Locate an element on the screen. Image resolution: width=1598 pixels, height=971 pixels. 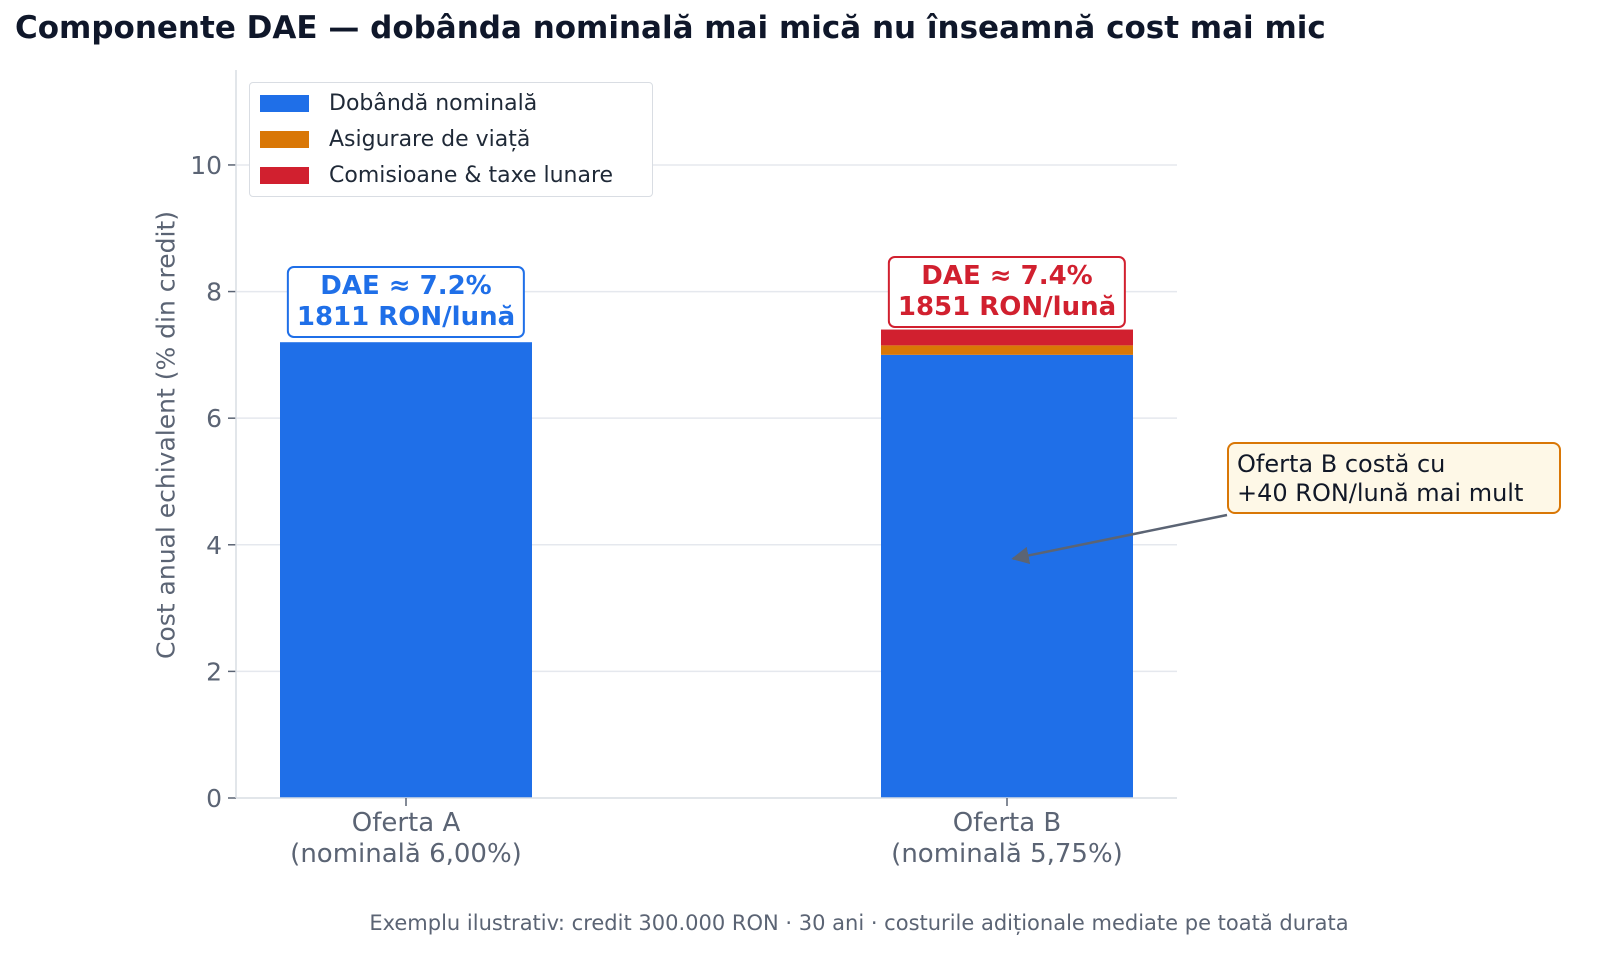
dae-label-oferta-b: DAE ≈ 7.4% 1851 RON/lună is located at coordinates (1007, 292).